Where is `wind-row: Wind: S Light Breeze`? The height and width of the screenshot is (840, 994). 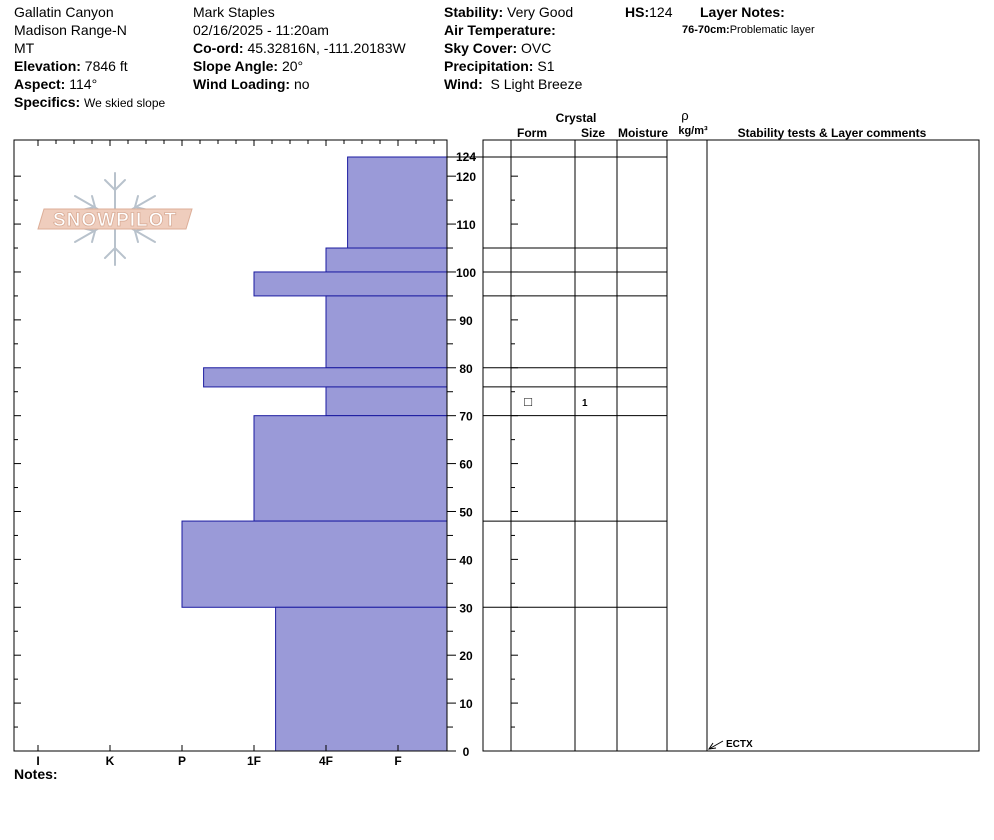
wind-row: Wind: S Light Breeze is located at coordinates (513, 84).